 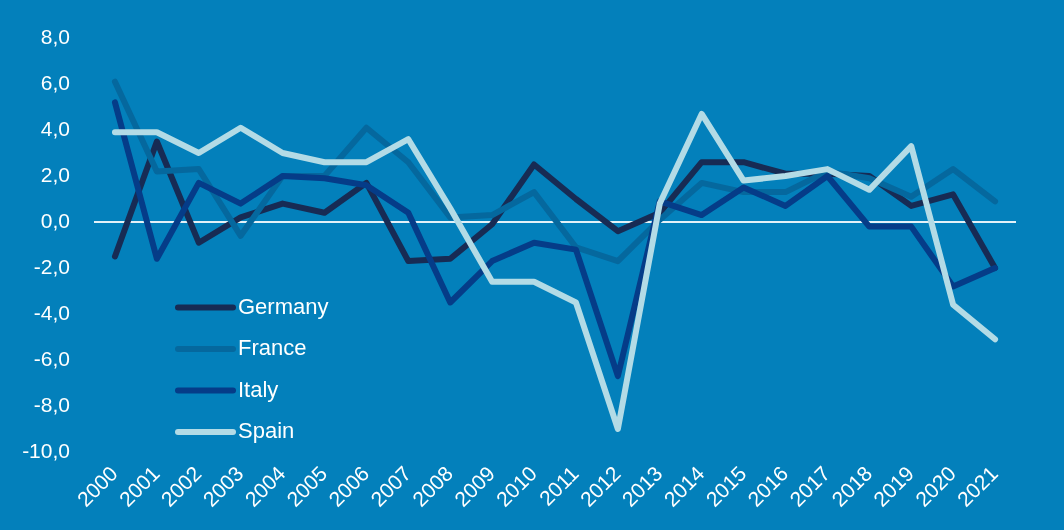 What do you see at coordinates (272, 348) in the screenshot?
I see `legend-label: France` at bounding box center [272, 348].